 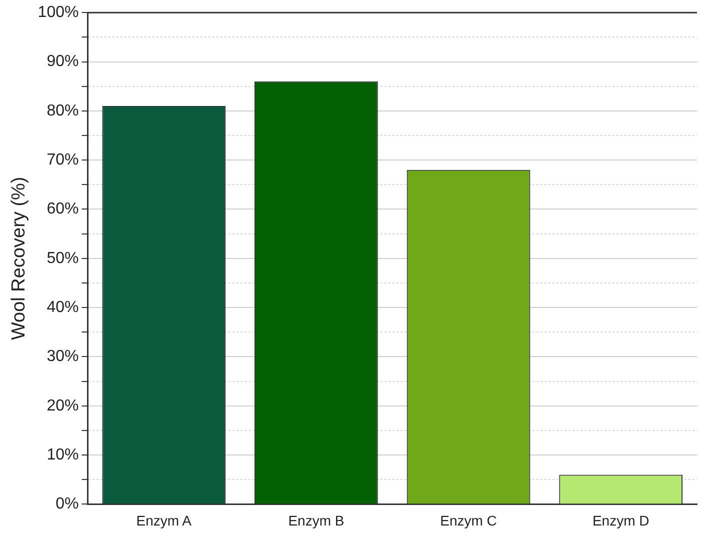 What do you see at coordinates (621, 520) in the screenshot?
I see `x-tick-label: Enzym D` at bounding box center [621, 520].